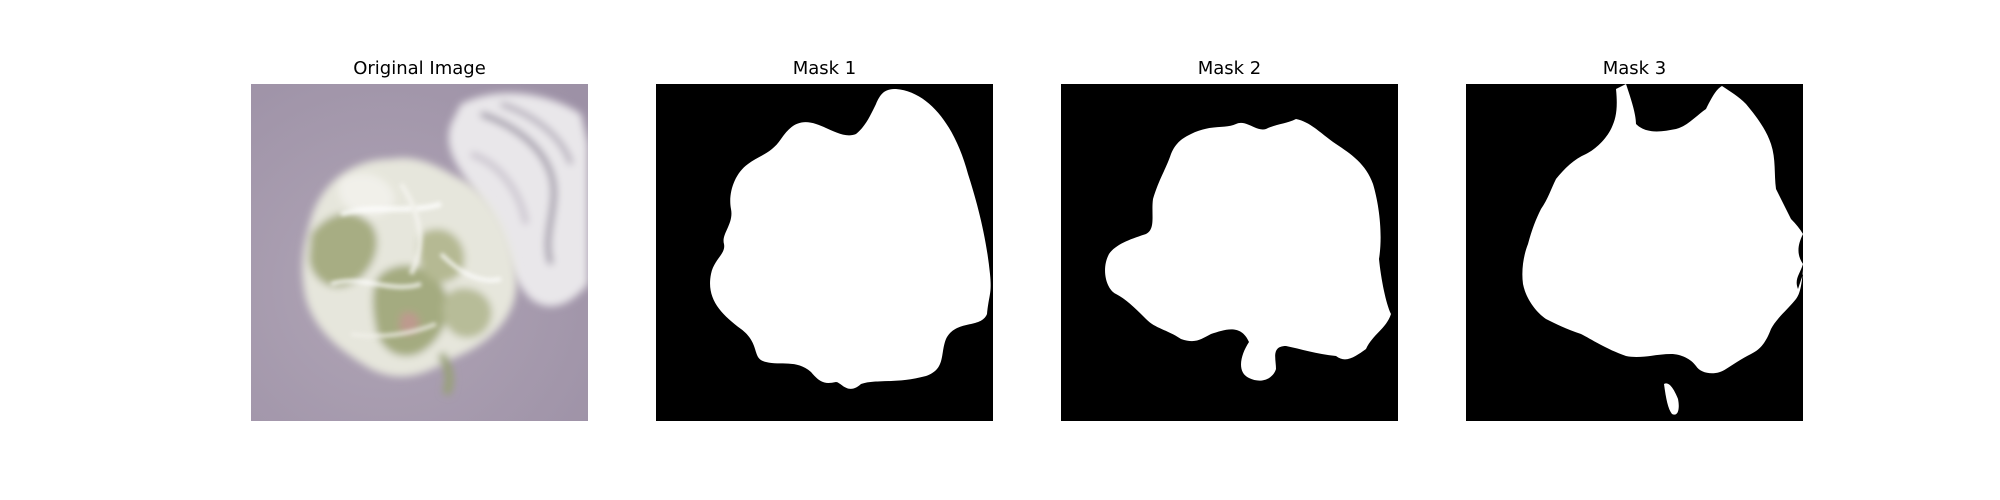  Describe the element at coordinates (1671, 399) in the screenshot. I see `mask-3-region-small` at that location.